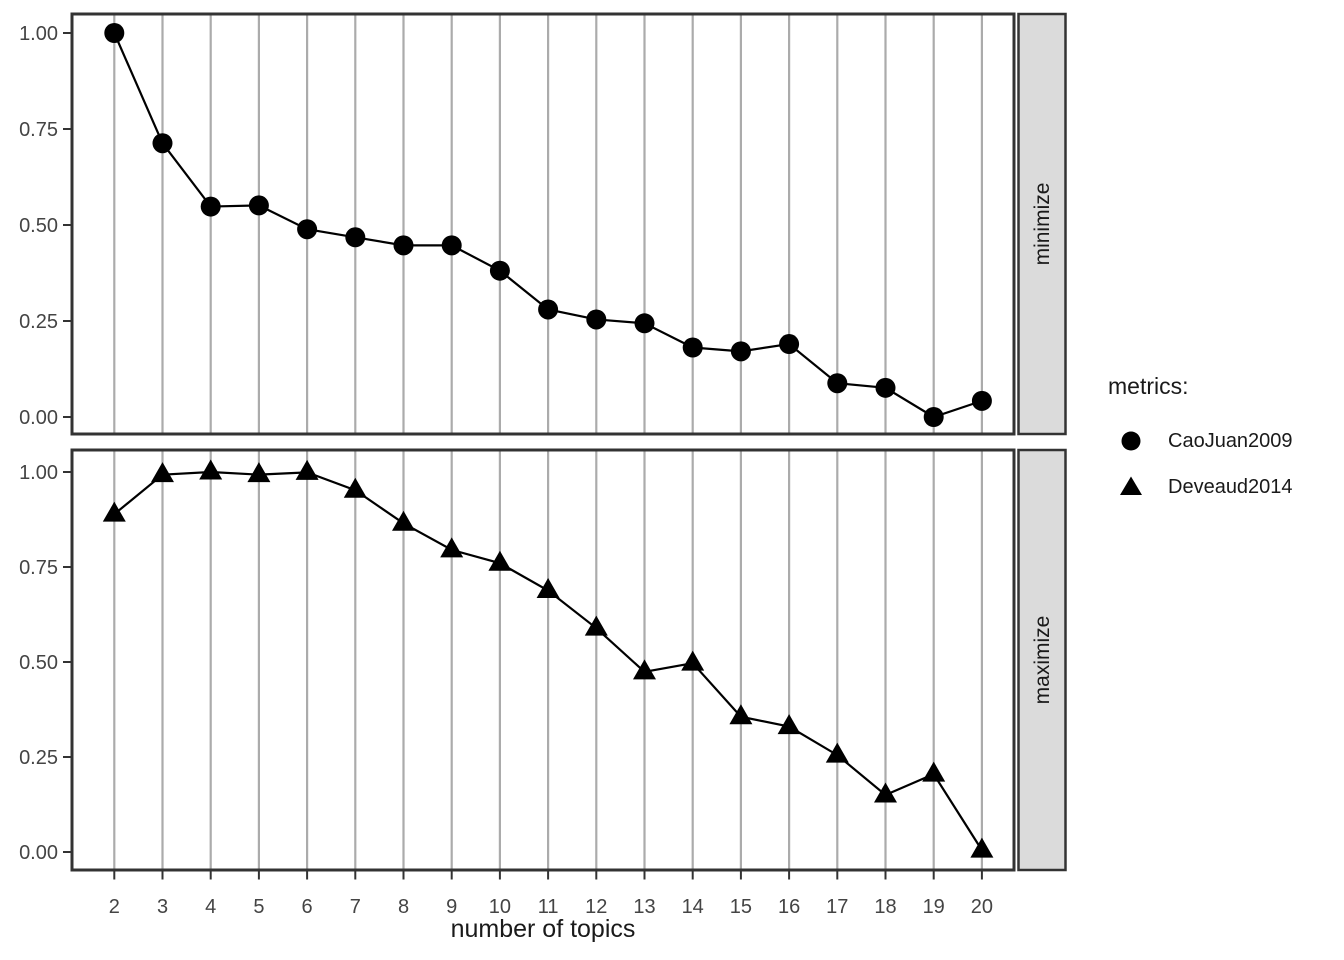 The image size is (1344, 960). I want to click on x-axis-tick-label: 18, so click(885, 907).